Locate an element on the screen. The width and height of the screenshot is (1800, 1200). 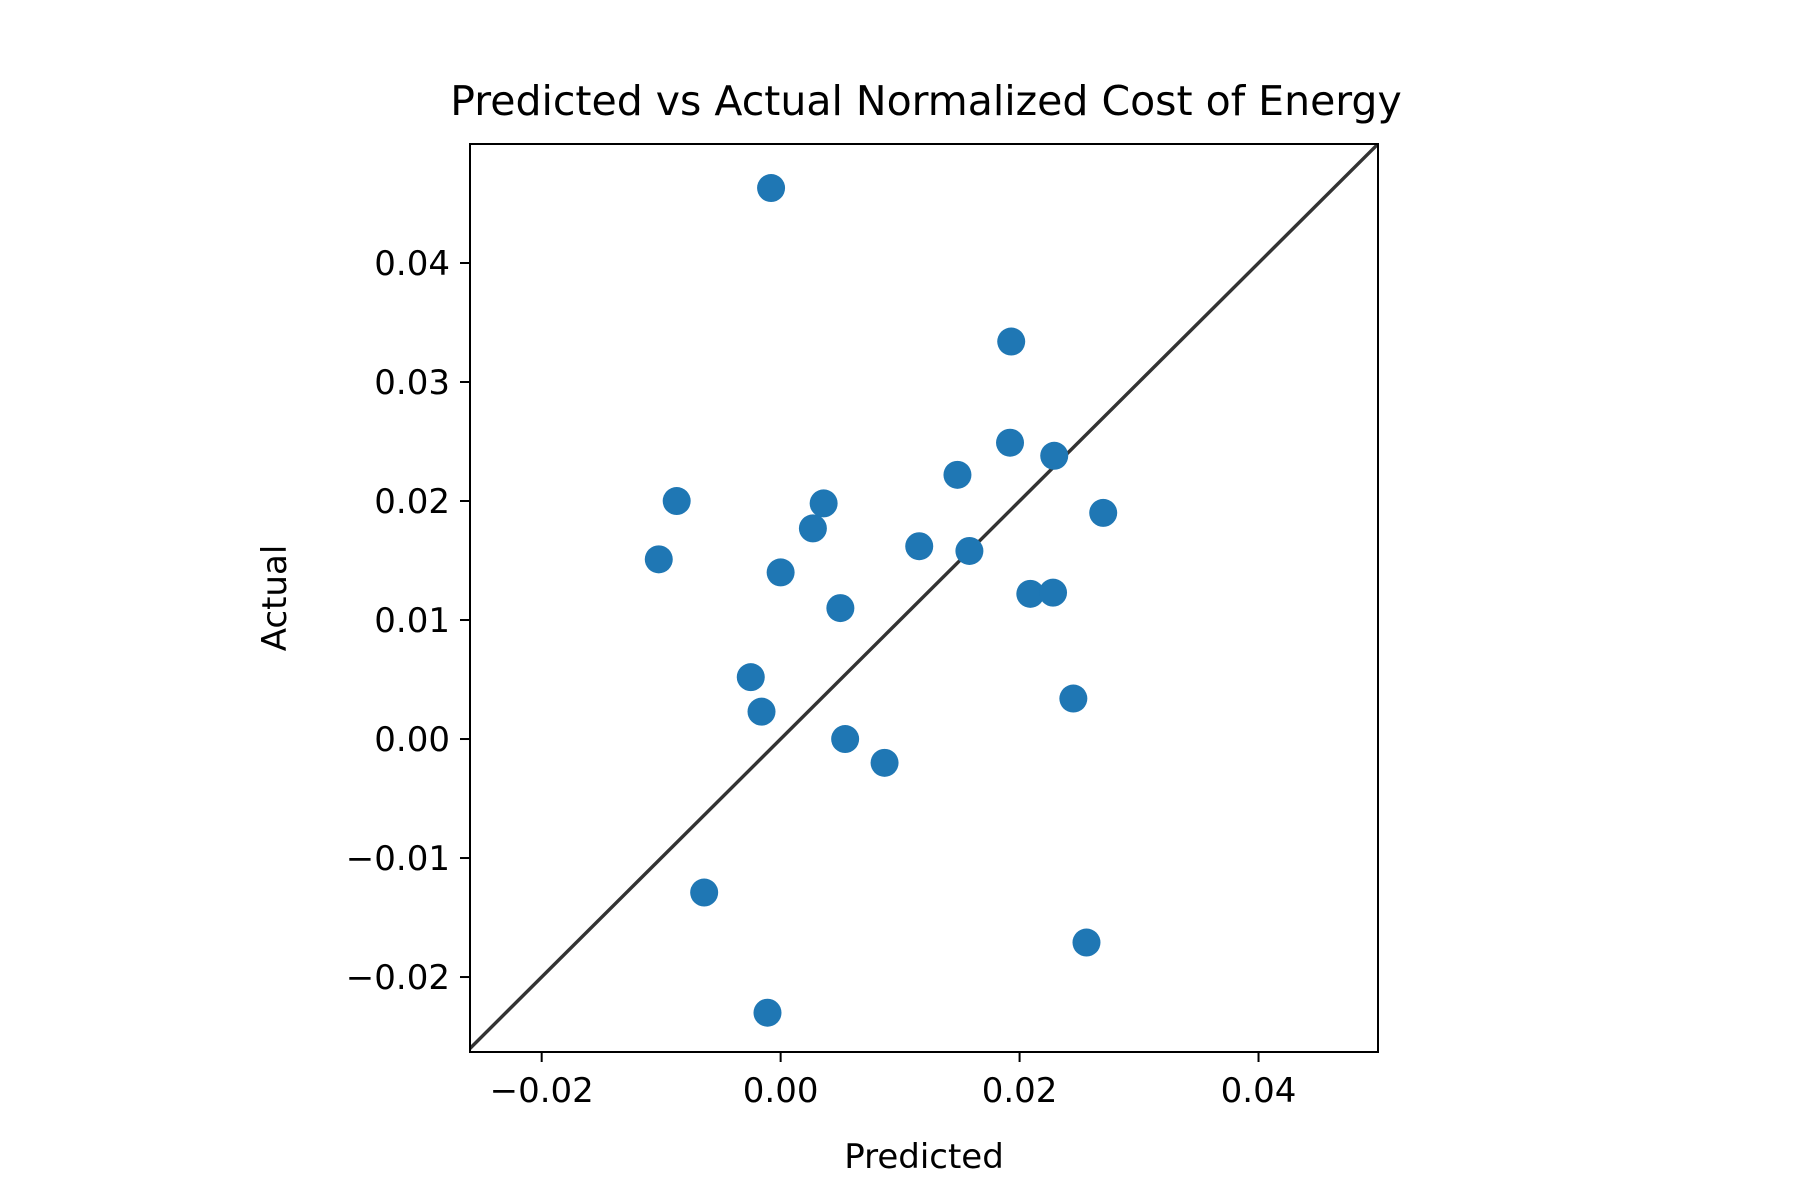
x-axis-ticks: −0.02 0.00 0.02 0.04 is located at coordinates (893, 1081).